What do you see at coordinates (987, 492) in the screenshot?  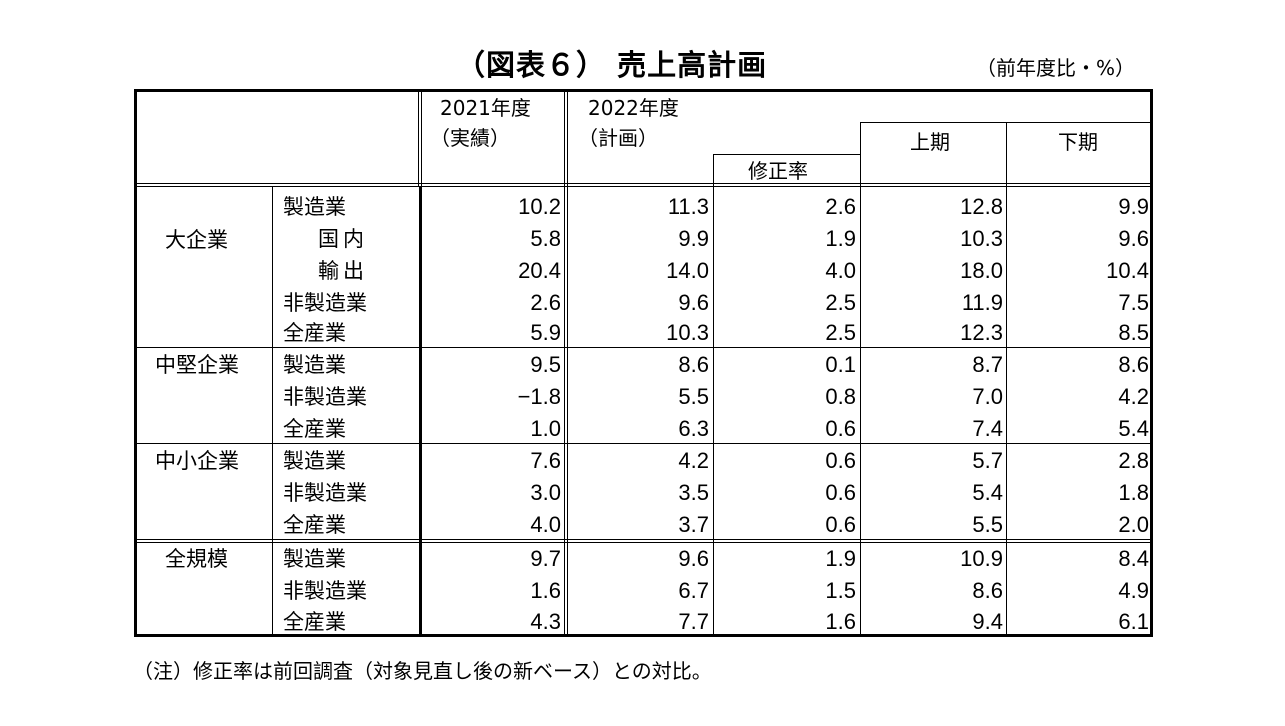 I see `first-half-value: 5.4` at bounding box center [987, 492].